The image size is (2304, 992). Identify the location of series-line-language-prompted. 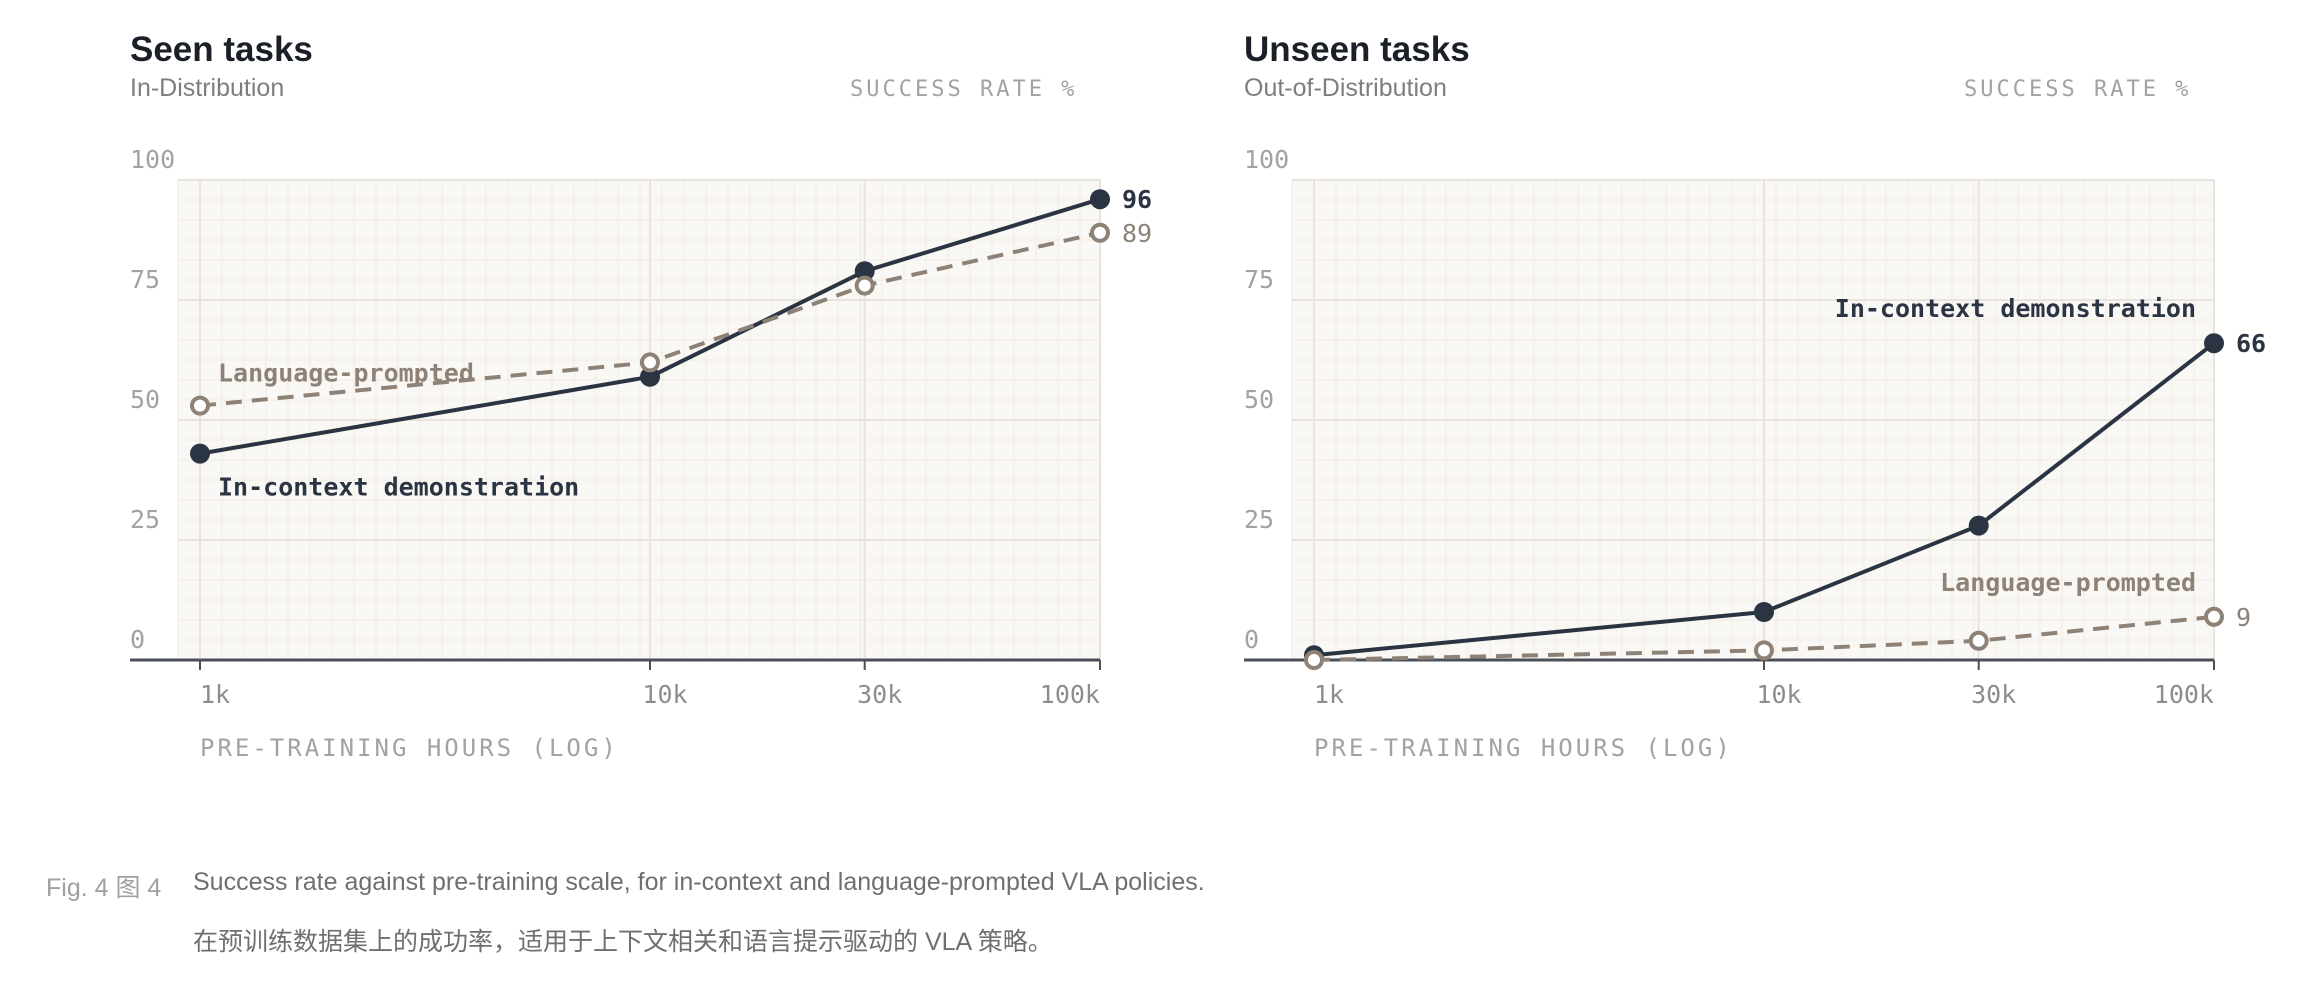
(1764, 638).